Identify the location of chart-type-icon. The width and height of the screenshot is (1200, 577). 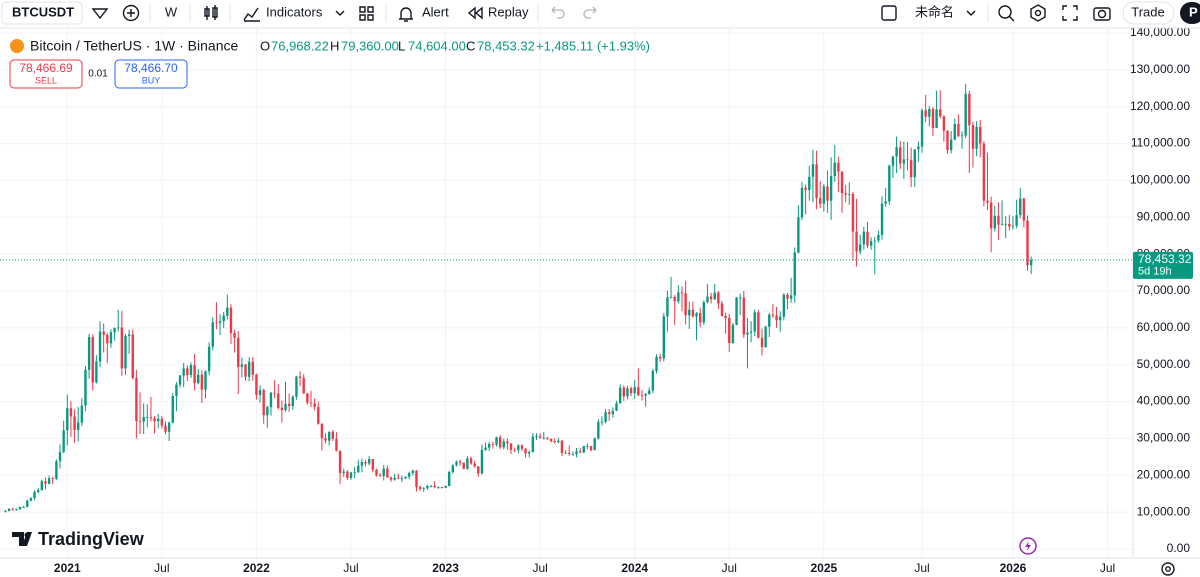
(211, 12).